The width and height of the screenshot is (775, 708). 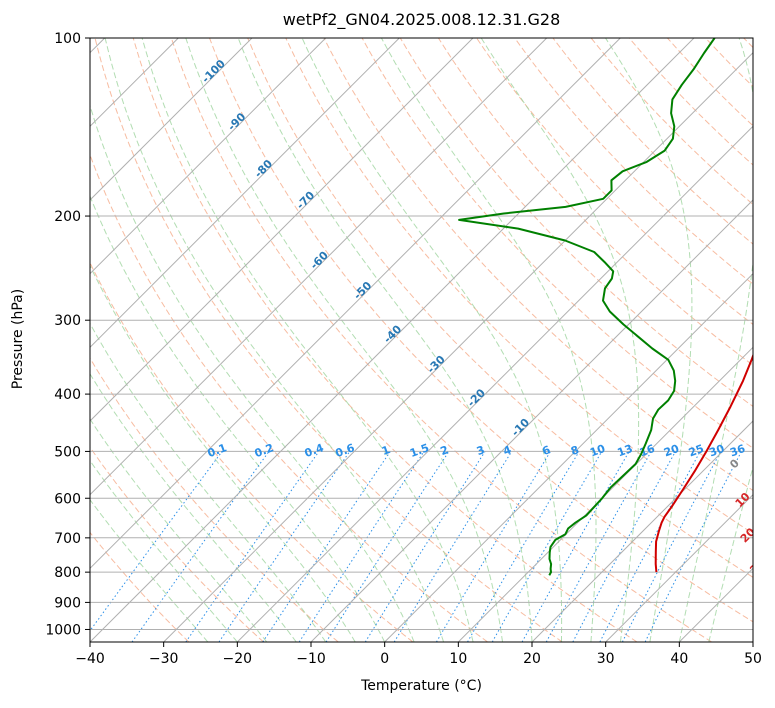 What do you see at coordinates (421, 19) in the screenshot?
I see `chart-title: wetPf2_GN04.2025.008.12.31.G28` at bounding box center [421, 19].